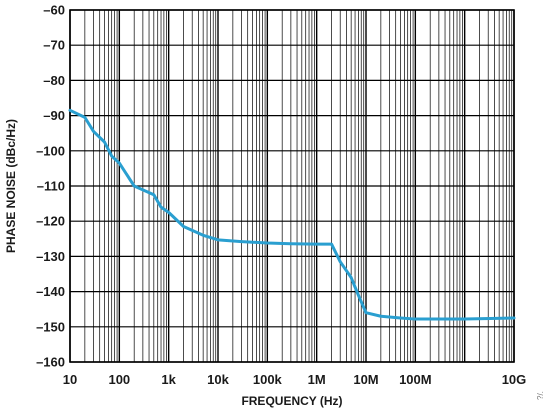  I want to click on x-tick-labels: 10 100 1k 10k 100k 1M 10M 100M 10G, so click(295, 379).